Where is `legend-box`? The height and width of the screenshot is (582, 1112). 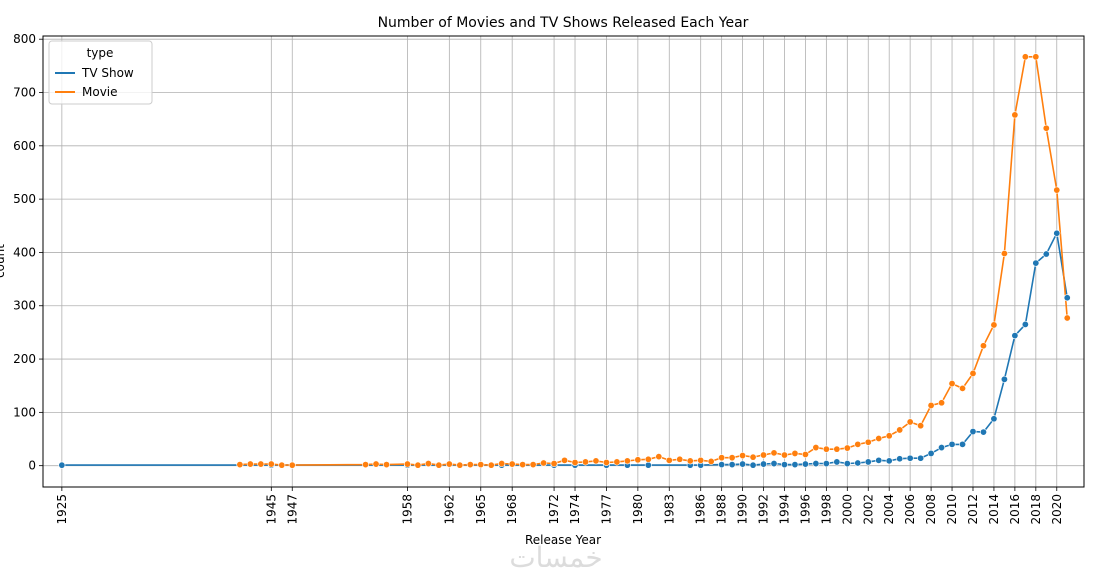 legend-box is located at coordinates (100, 72).